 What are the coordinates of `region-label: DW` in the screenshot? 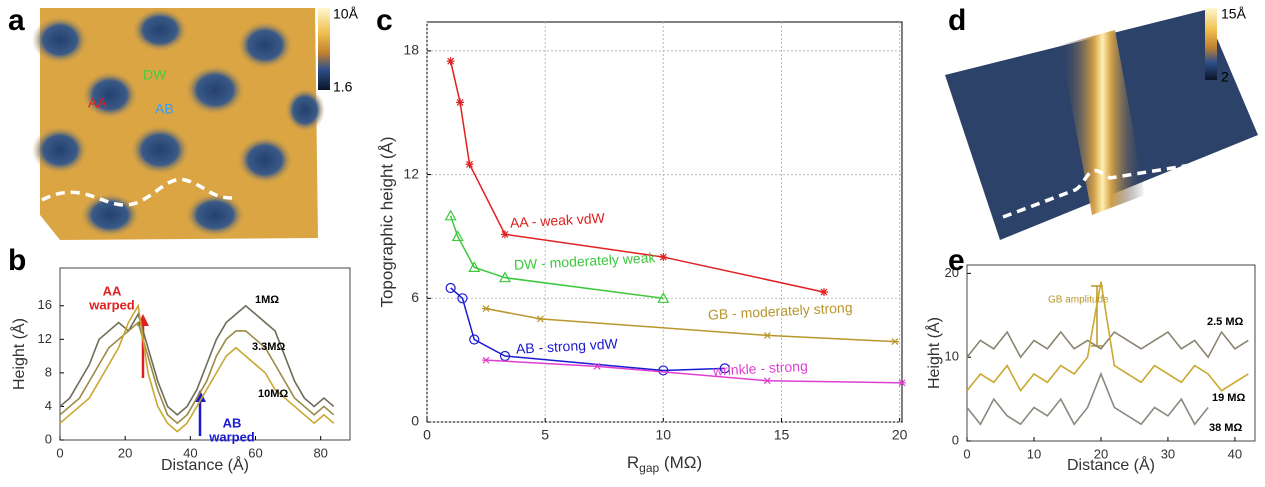 It's located at (155, 75).